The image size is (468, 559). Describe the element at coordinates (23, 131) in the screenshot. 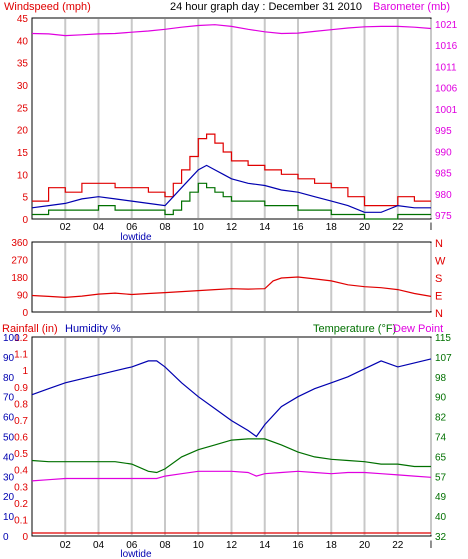

I see `windspeed-tick-label: 20` at that location.